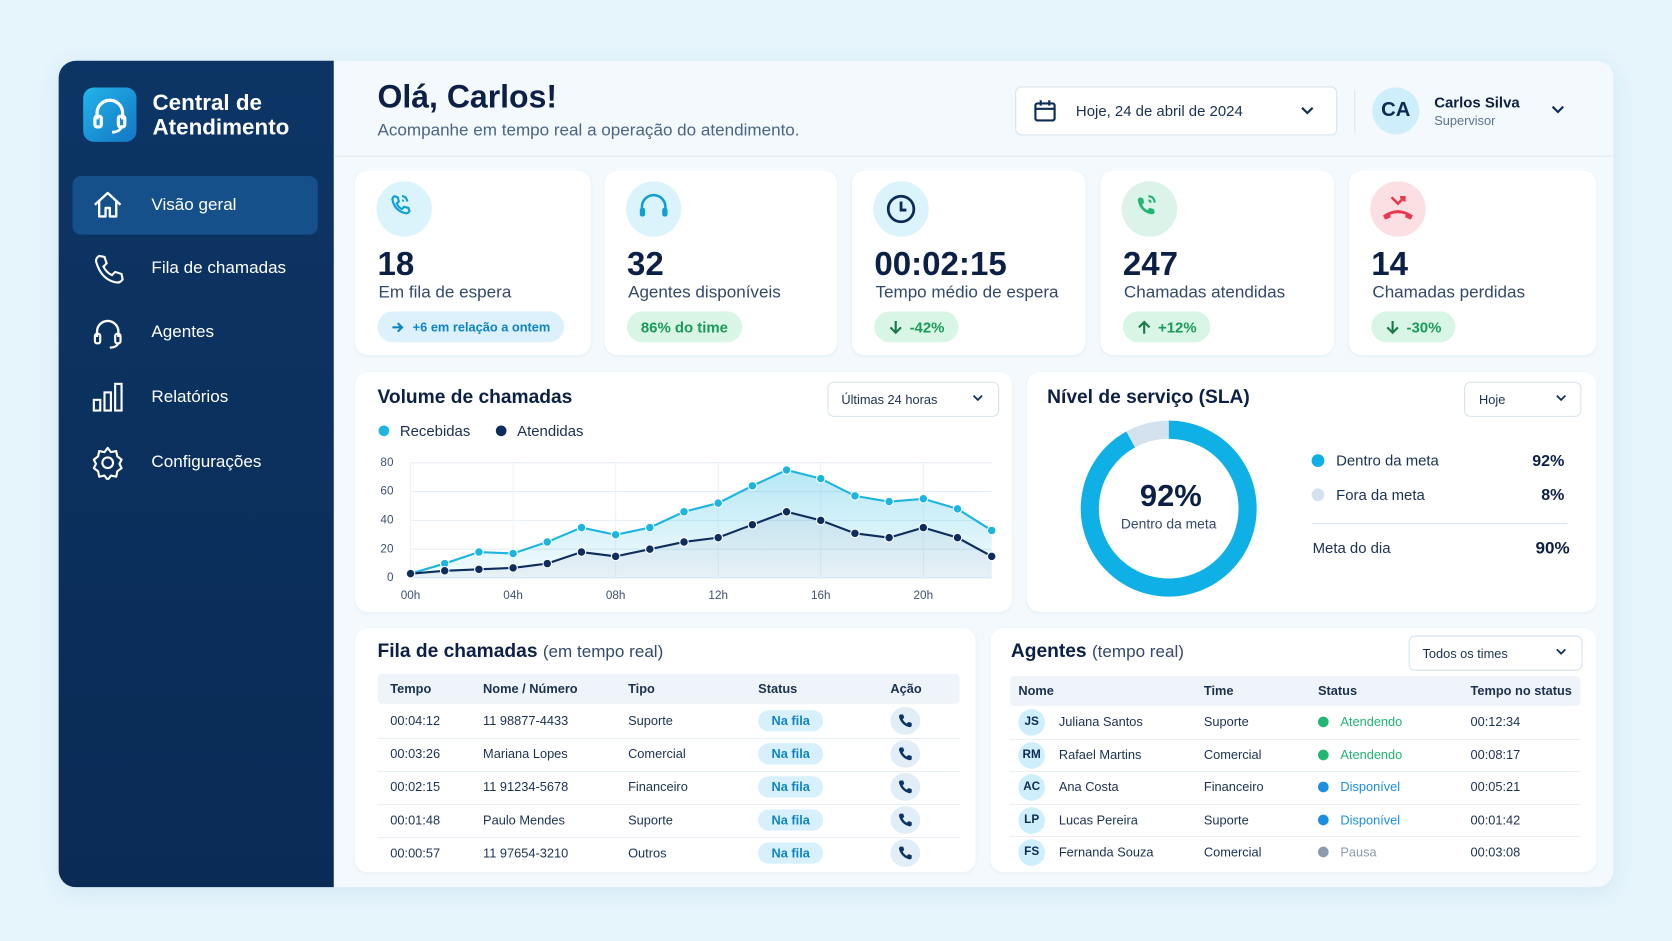  Describe the element at coordinates (1495, 852) in the screenshot. I see `agent-time: 00:03:08` at that location.